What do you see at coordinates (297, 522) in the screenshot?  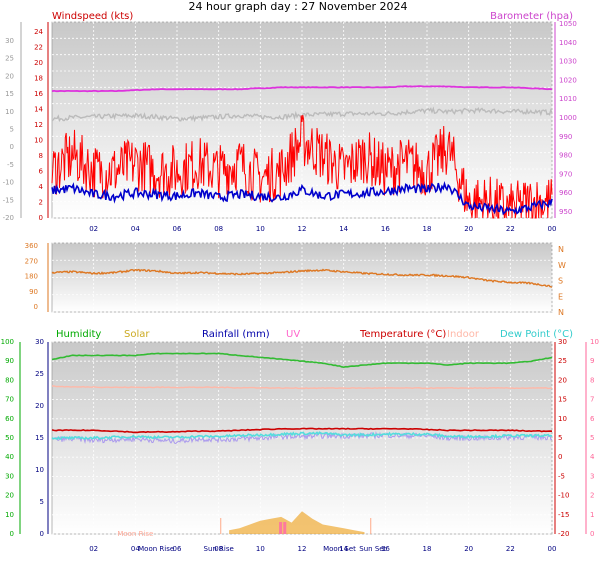 I see `solar-area` at bounding box center [297, 522].